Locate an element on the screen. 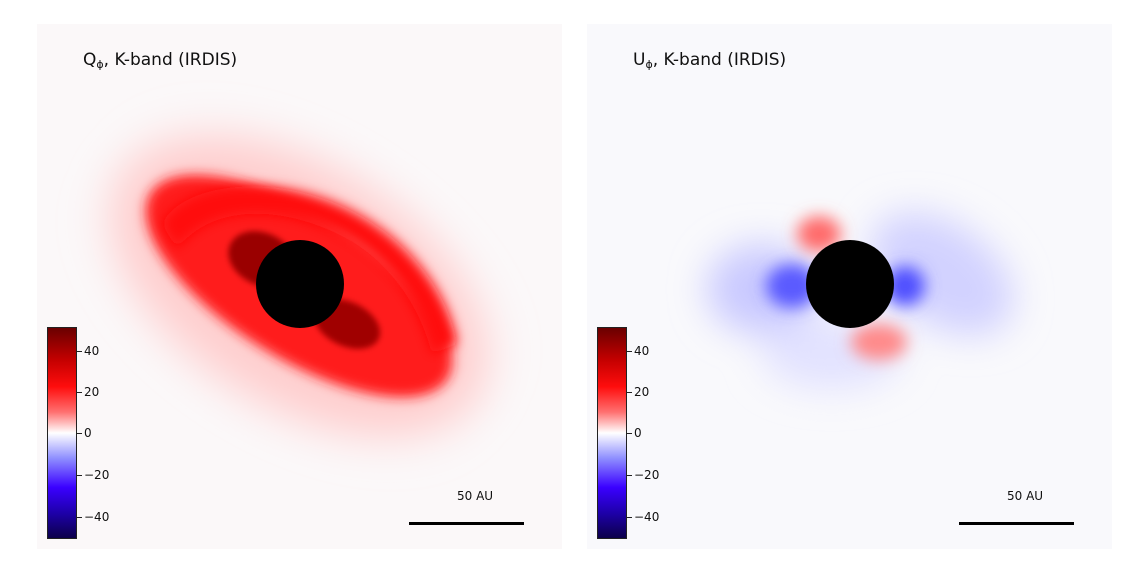 This screenshot has height=585, width=1131. q-phi-colorbar is located at coordinates (62, 433).